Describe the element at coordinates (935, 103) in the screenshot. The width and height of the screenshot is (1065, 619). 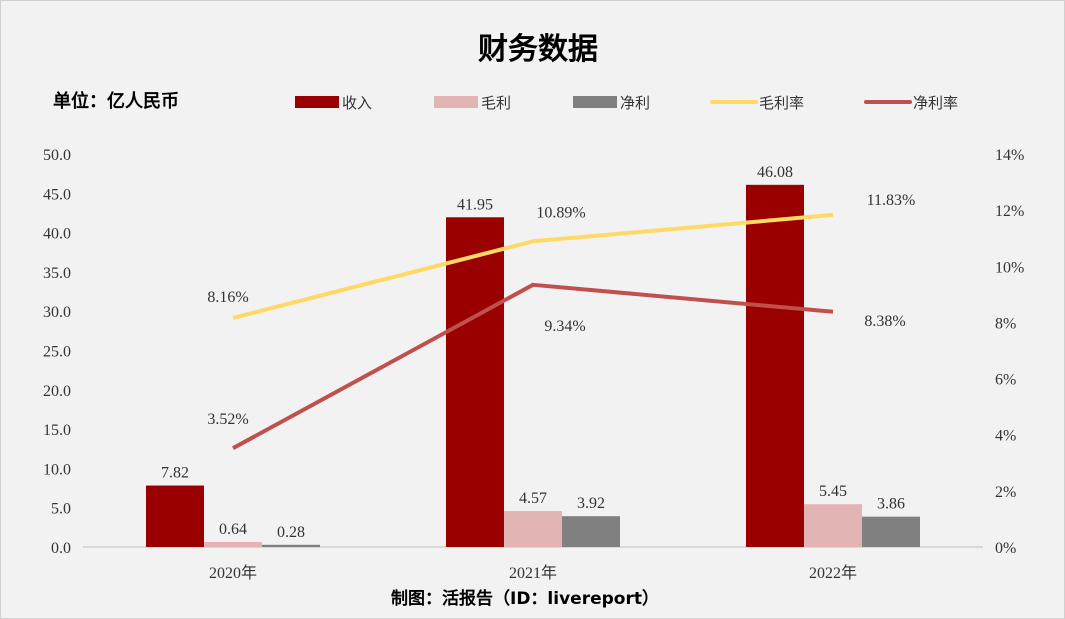
I see `legend-label: 净利率` at that location.